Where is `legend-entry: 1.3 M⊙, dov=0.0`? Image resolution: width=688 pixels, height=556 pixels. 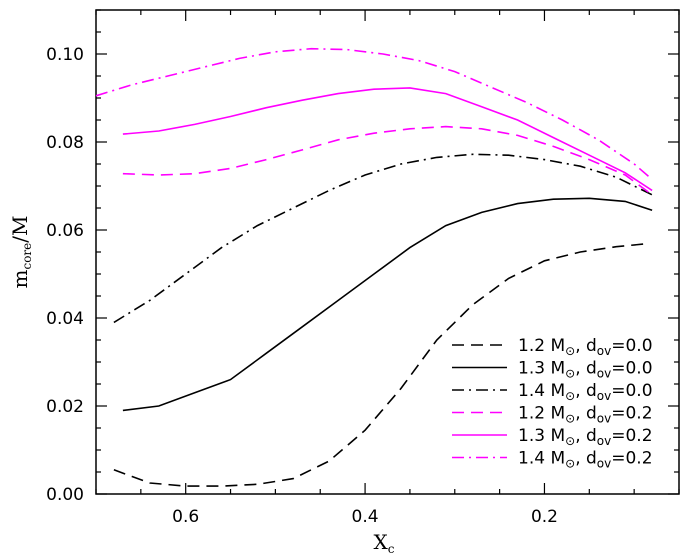
legend-entry: 1.3 M⊙, dov=0.0 is located at coordinates (552, 370).